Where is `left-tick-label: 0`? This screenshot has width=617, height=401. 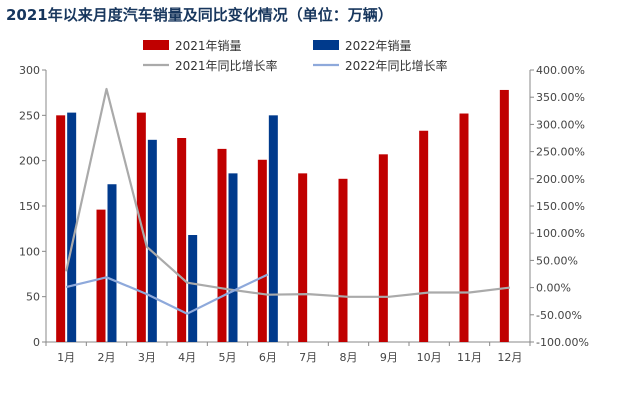 left-tick-label: 0 is located at coordinates (36, 342).